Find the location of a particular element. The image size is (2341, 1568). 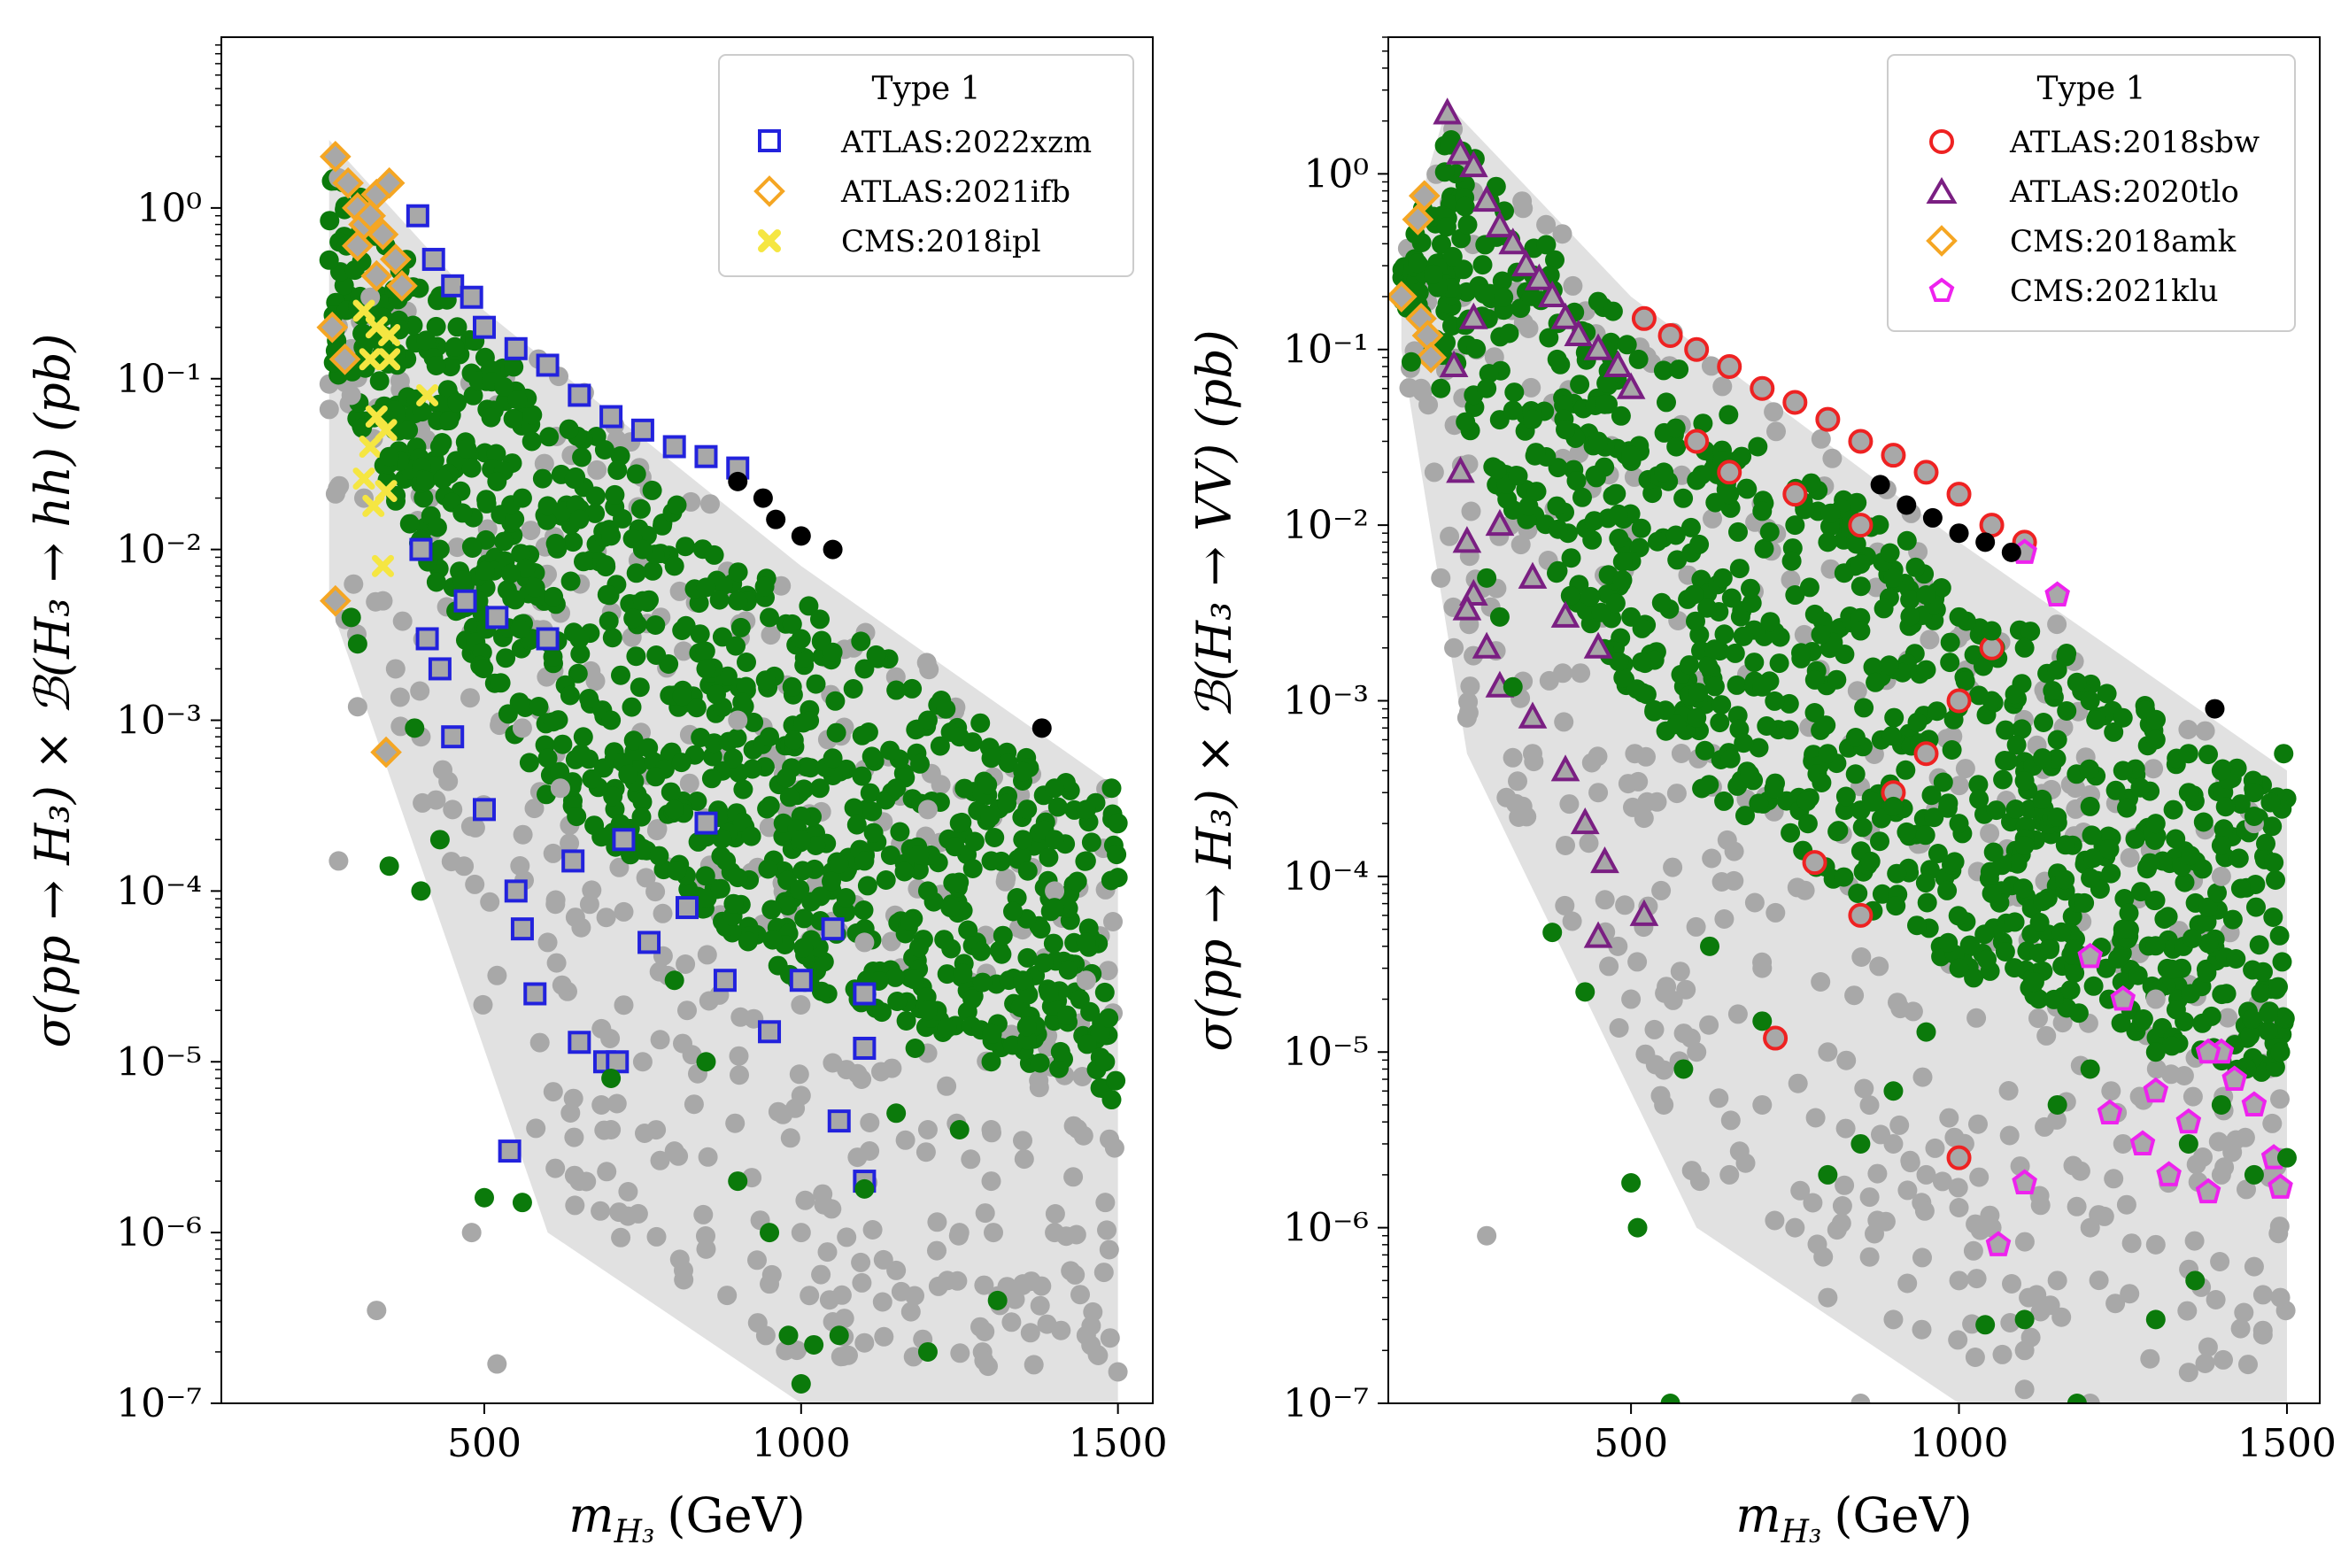

right-point-atlas-2018sbw is located at coordinates (1762, 388).